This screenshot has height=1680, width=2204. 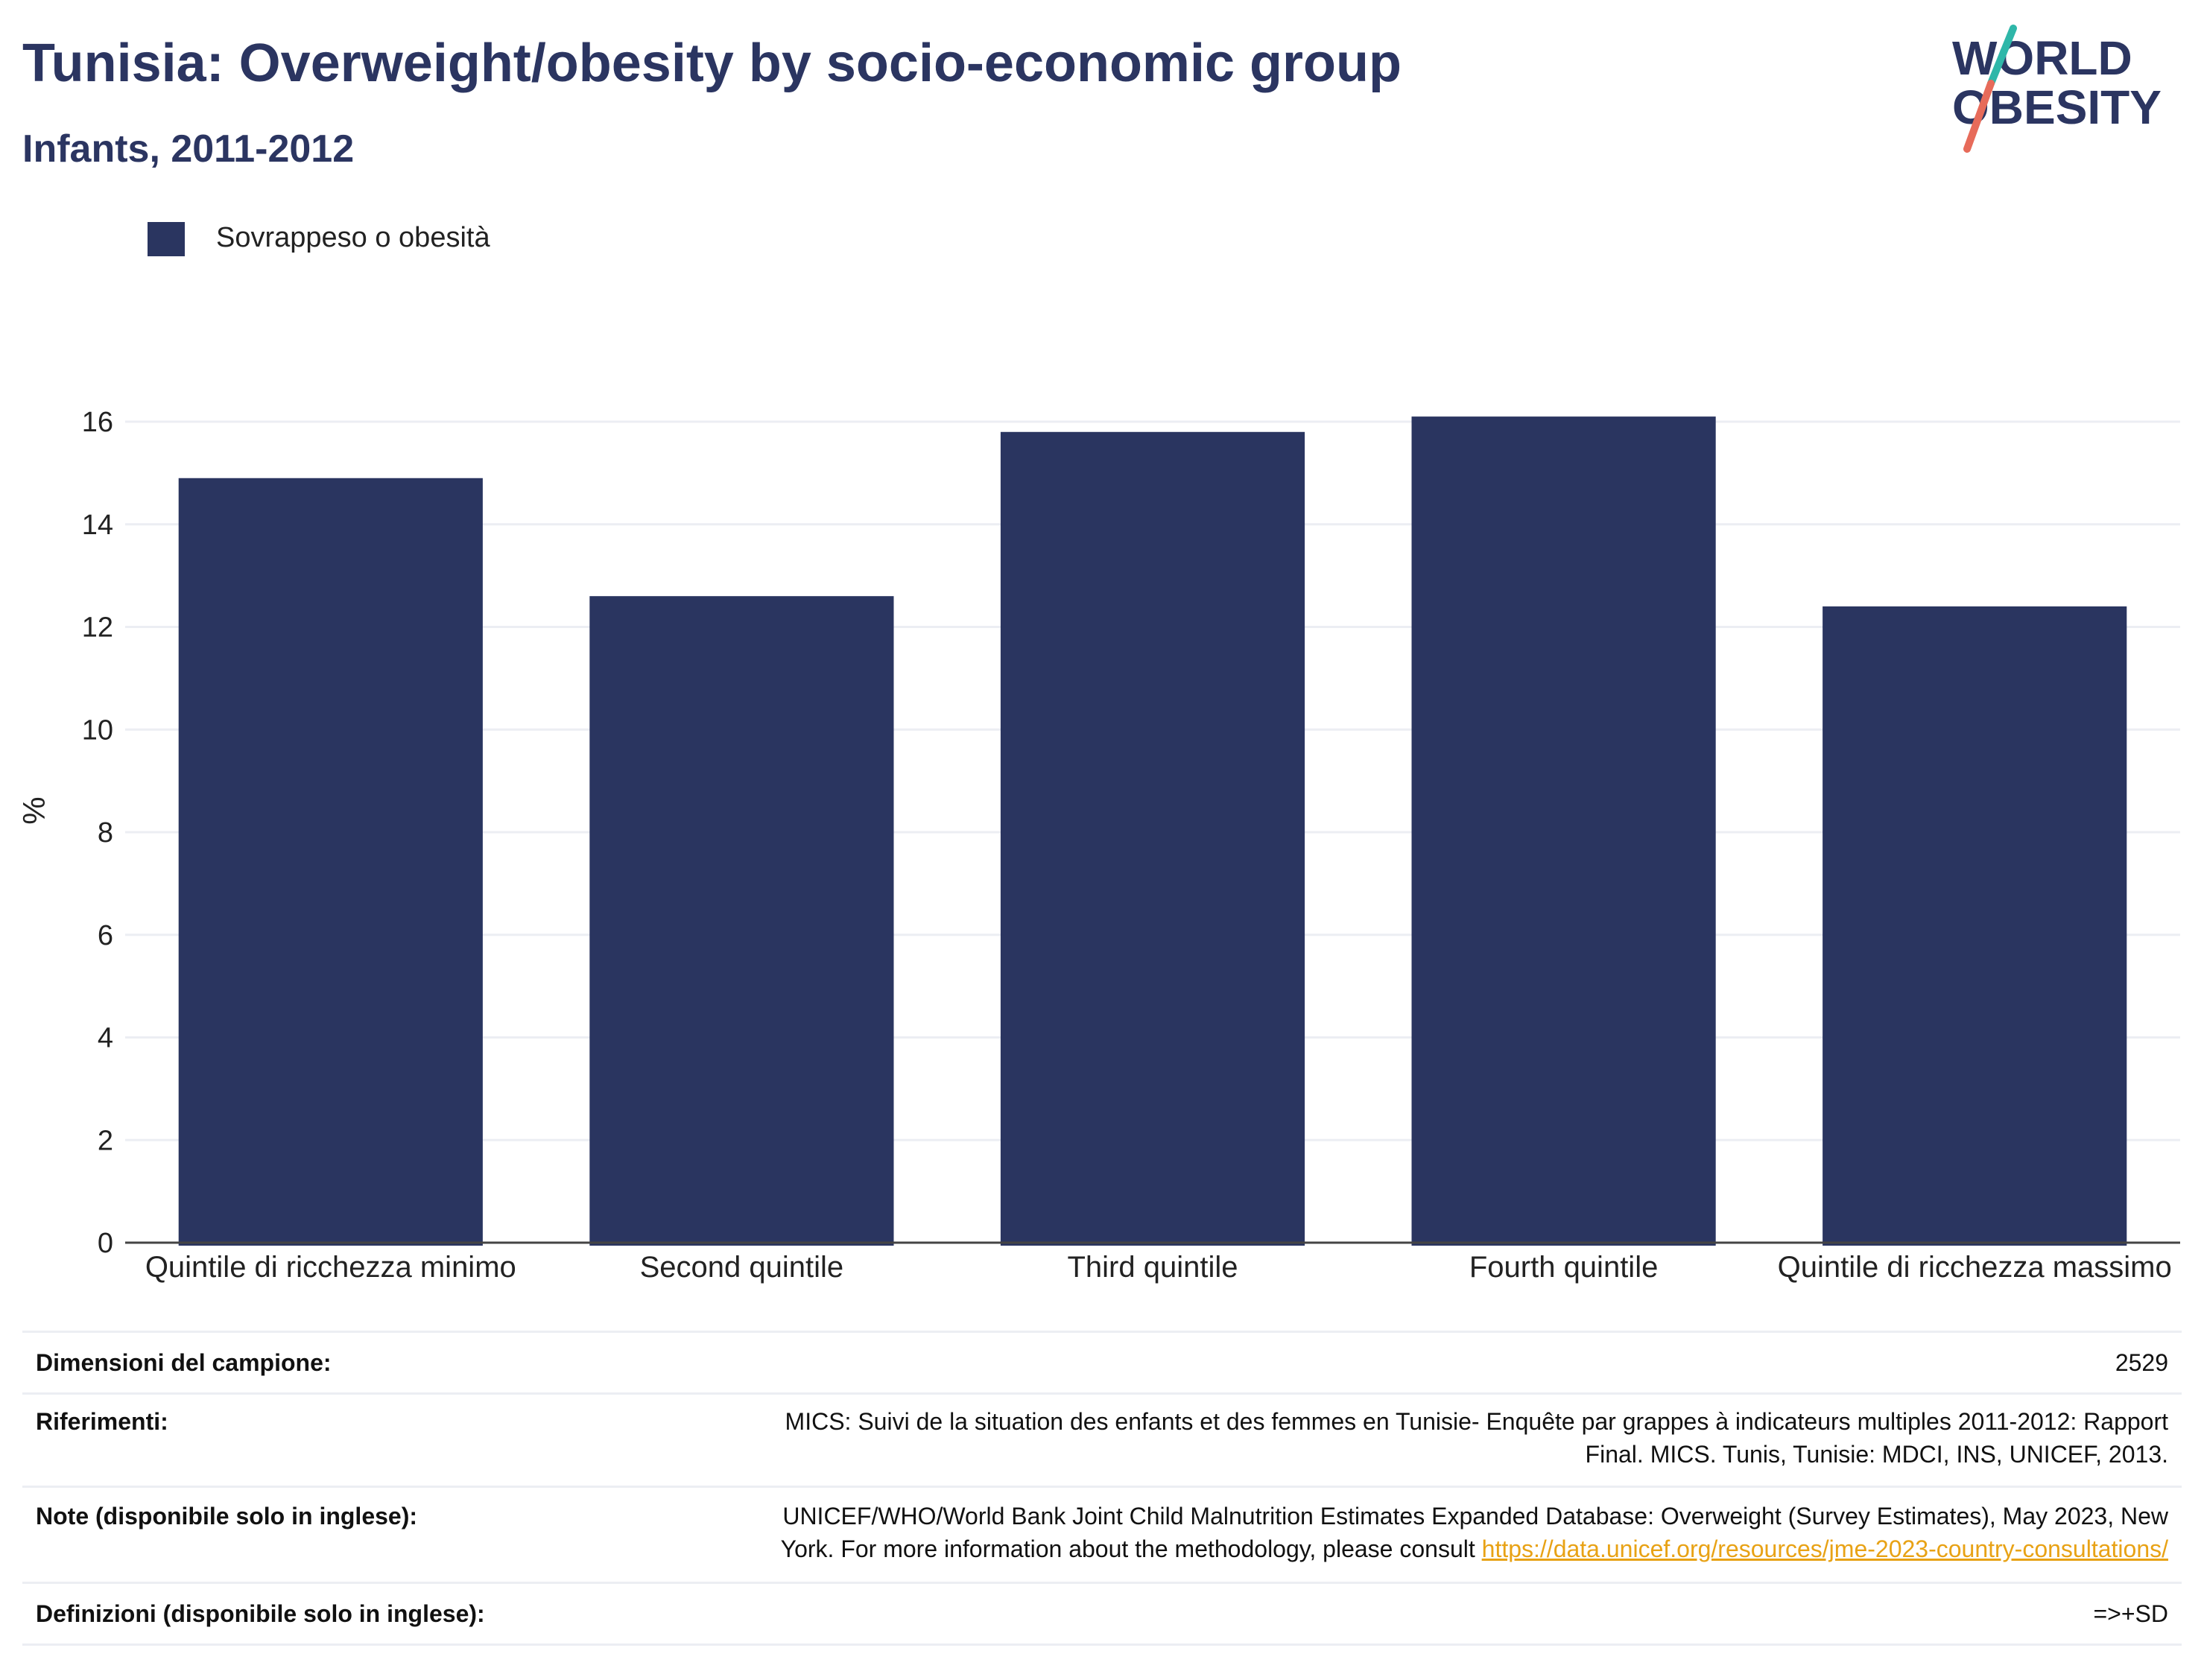 What do you see at coordinates (2130, 1613) in the screenshot?
I see `definitions-value: =>+SD` at bounding box center [2130, 1613].